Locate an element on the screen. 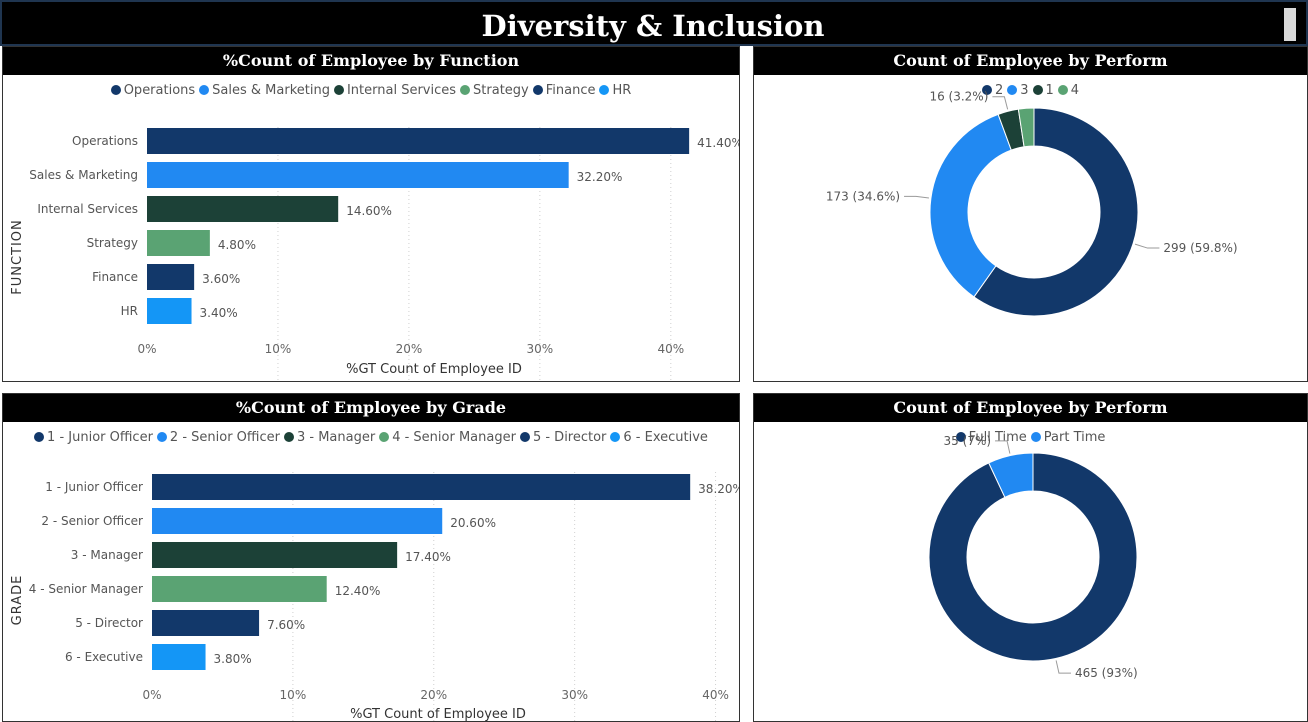  x-tick-label: 40% is located at coordinates (715, 695).